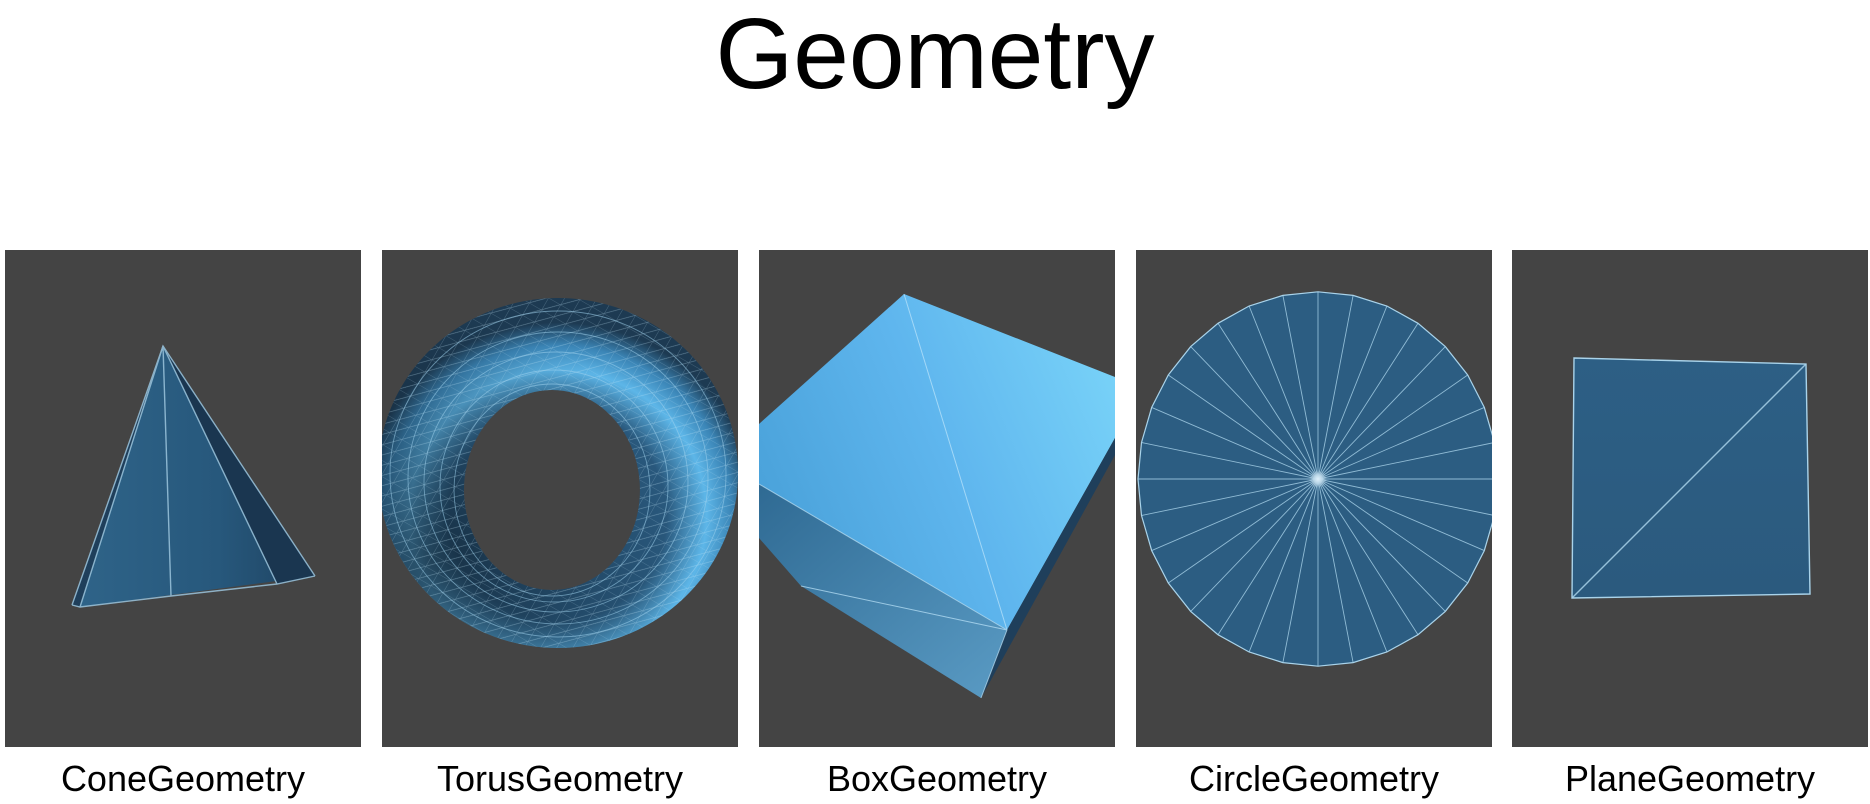  I want to click on circle-viewport, so click(1314, 498).